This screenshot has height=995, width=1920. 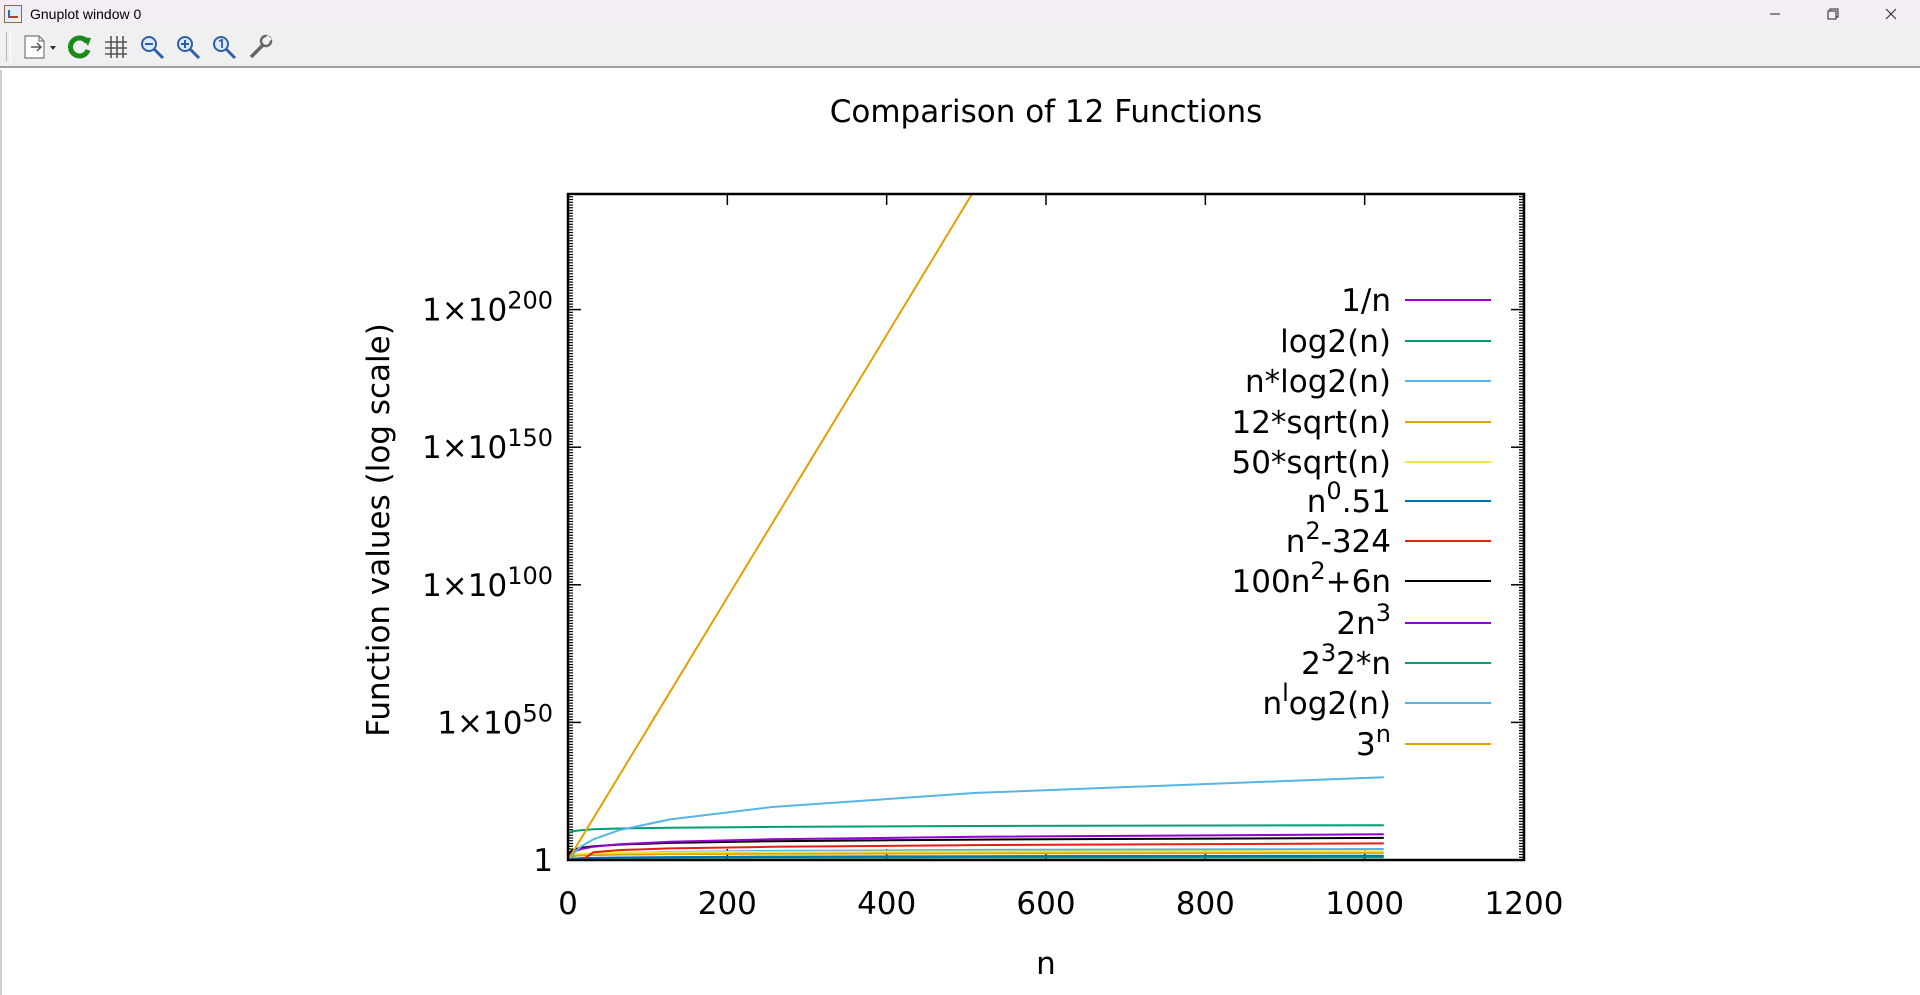 What do you see at coordinates (495, 720) in the screenshot?
I see `y-tick-label: 1×1050` at bounding box center [495, 720].